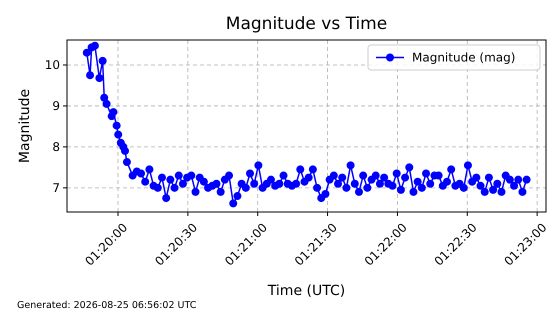 This screenshot has height=314, width=560. Describe the element at coordinates (56, 187) in the screenshot. I see `y-tick-label: 7` at that location.